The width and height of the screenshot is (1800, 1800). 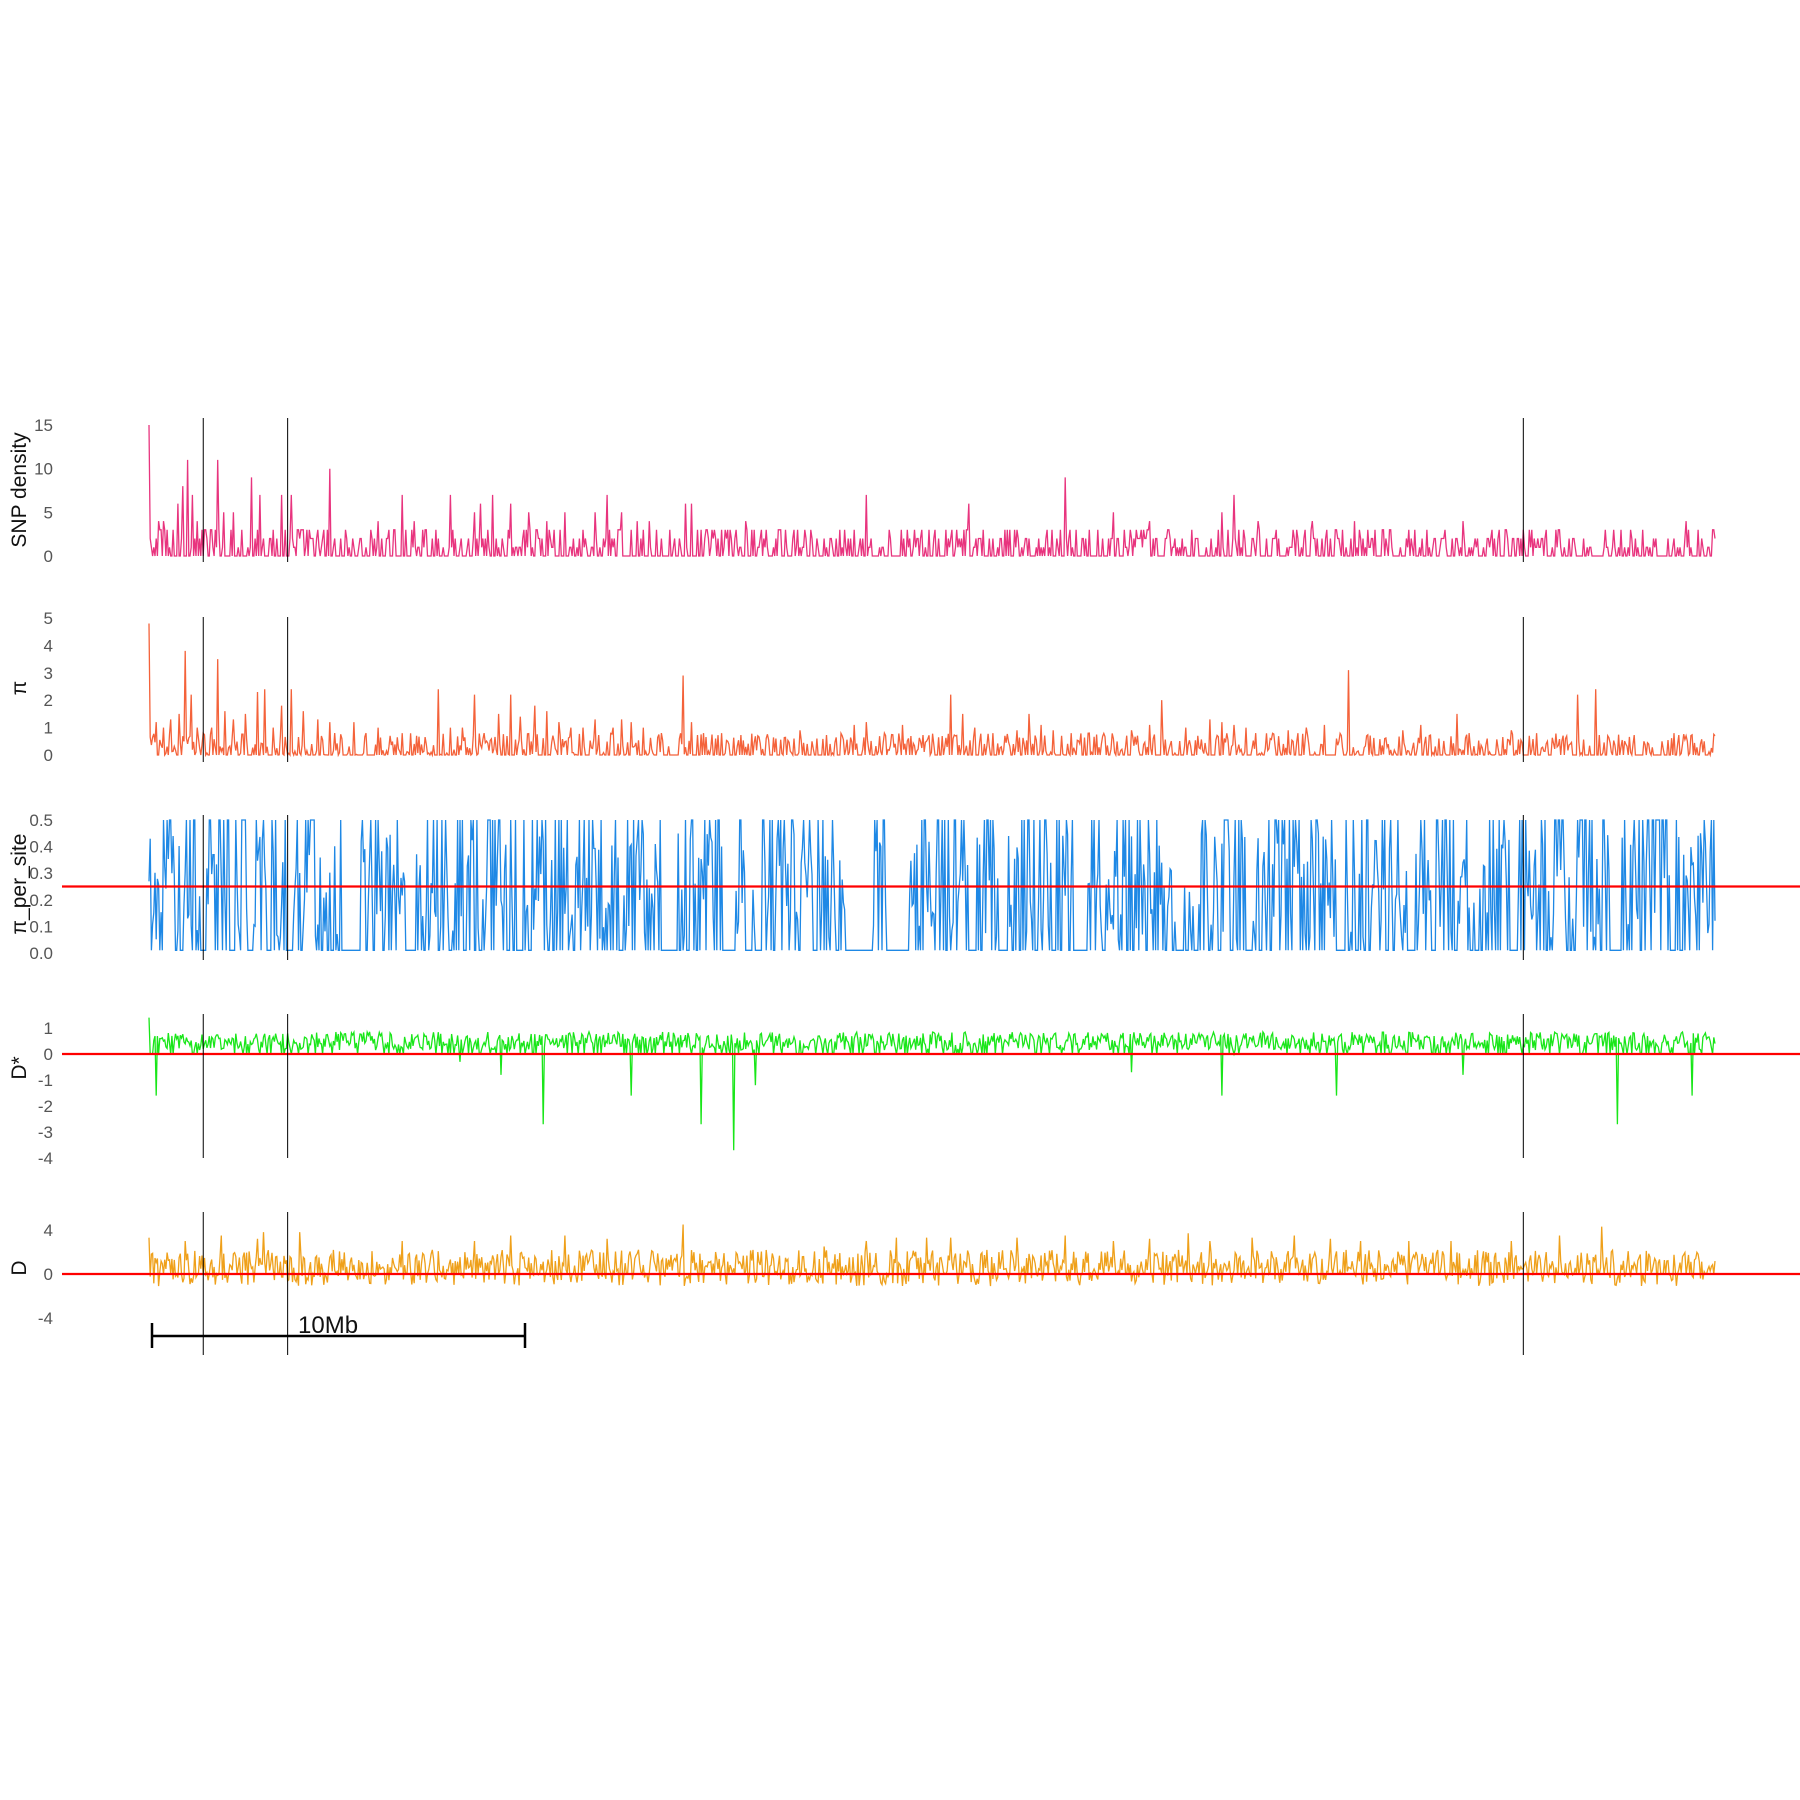 I want to click on d-series-line, so click(x=932, y=1255).